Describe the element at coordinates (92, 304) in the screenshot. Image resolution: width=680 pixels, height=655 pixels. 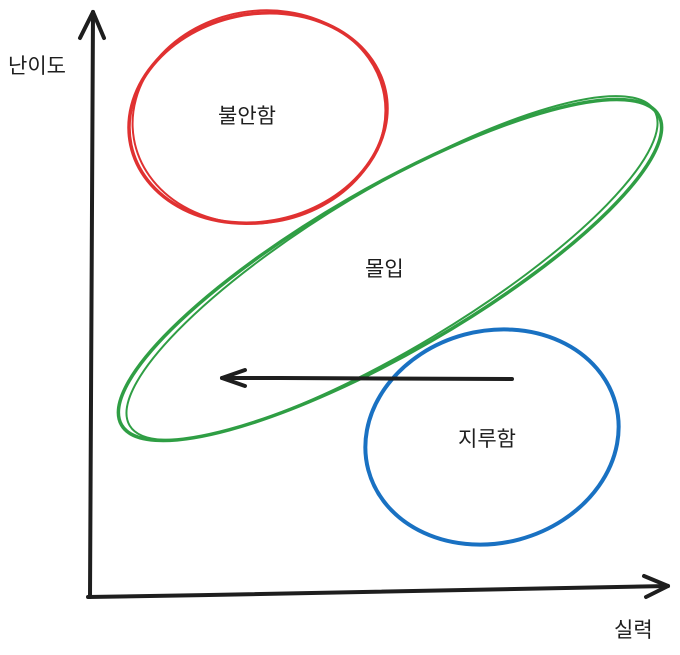
I see `y-axis` at that location.